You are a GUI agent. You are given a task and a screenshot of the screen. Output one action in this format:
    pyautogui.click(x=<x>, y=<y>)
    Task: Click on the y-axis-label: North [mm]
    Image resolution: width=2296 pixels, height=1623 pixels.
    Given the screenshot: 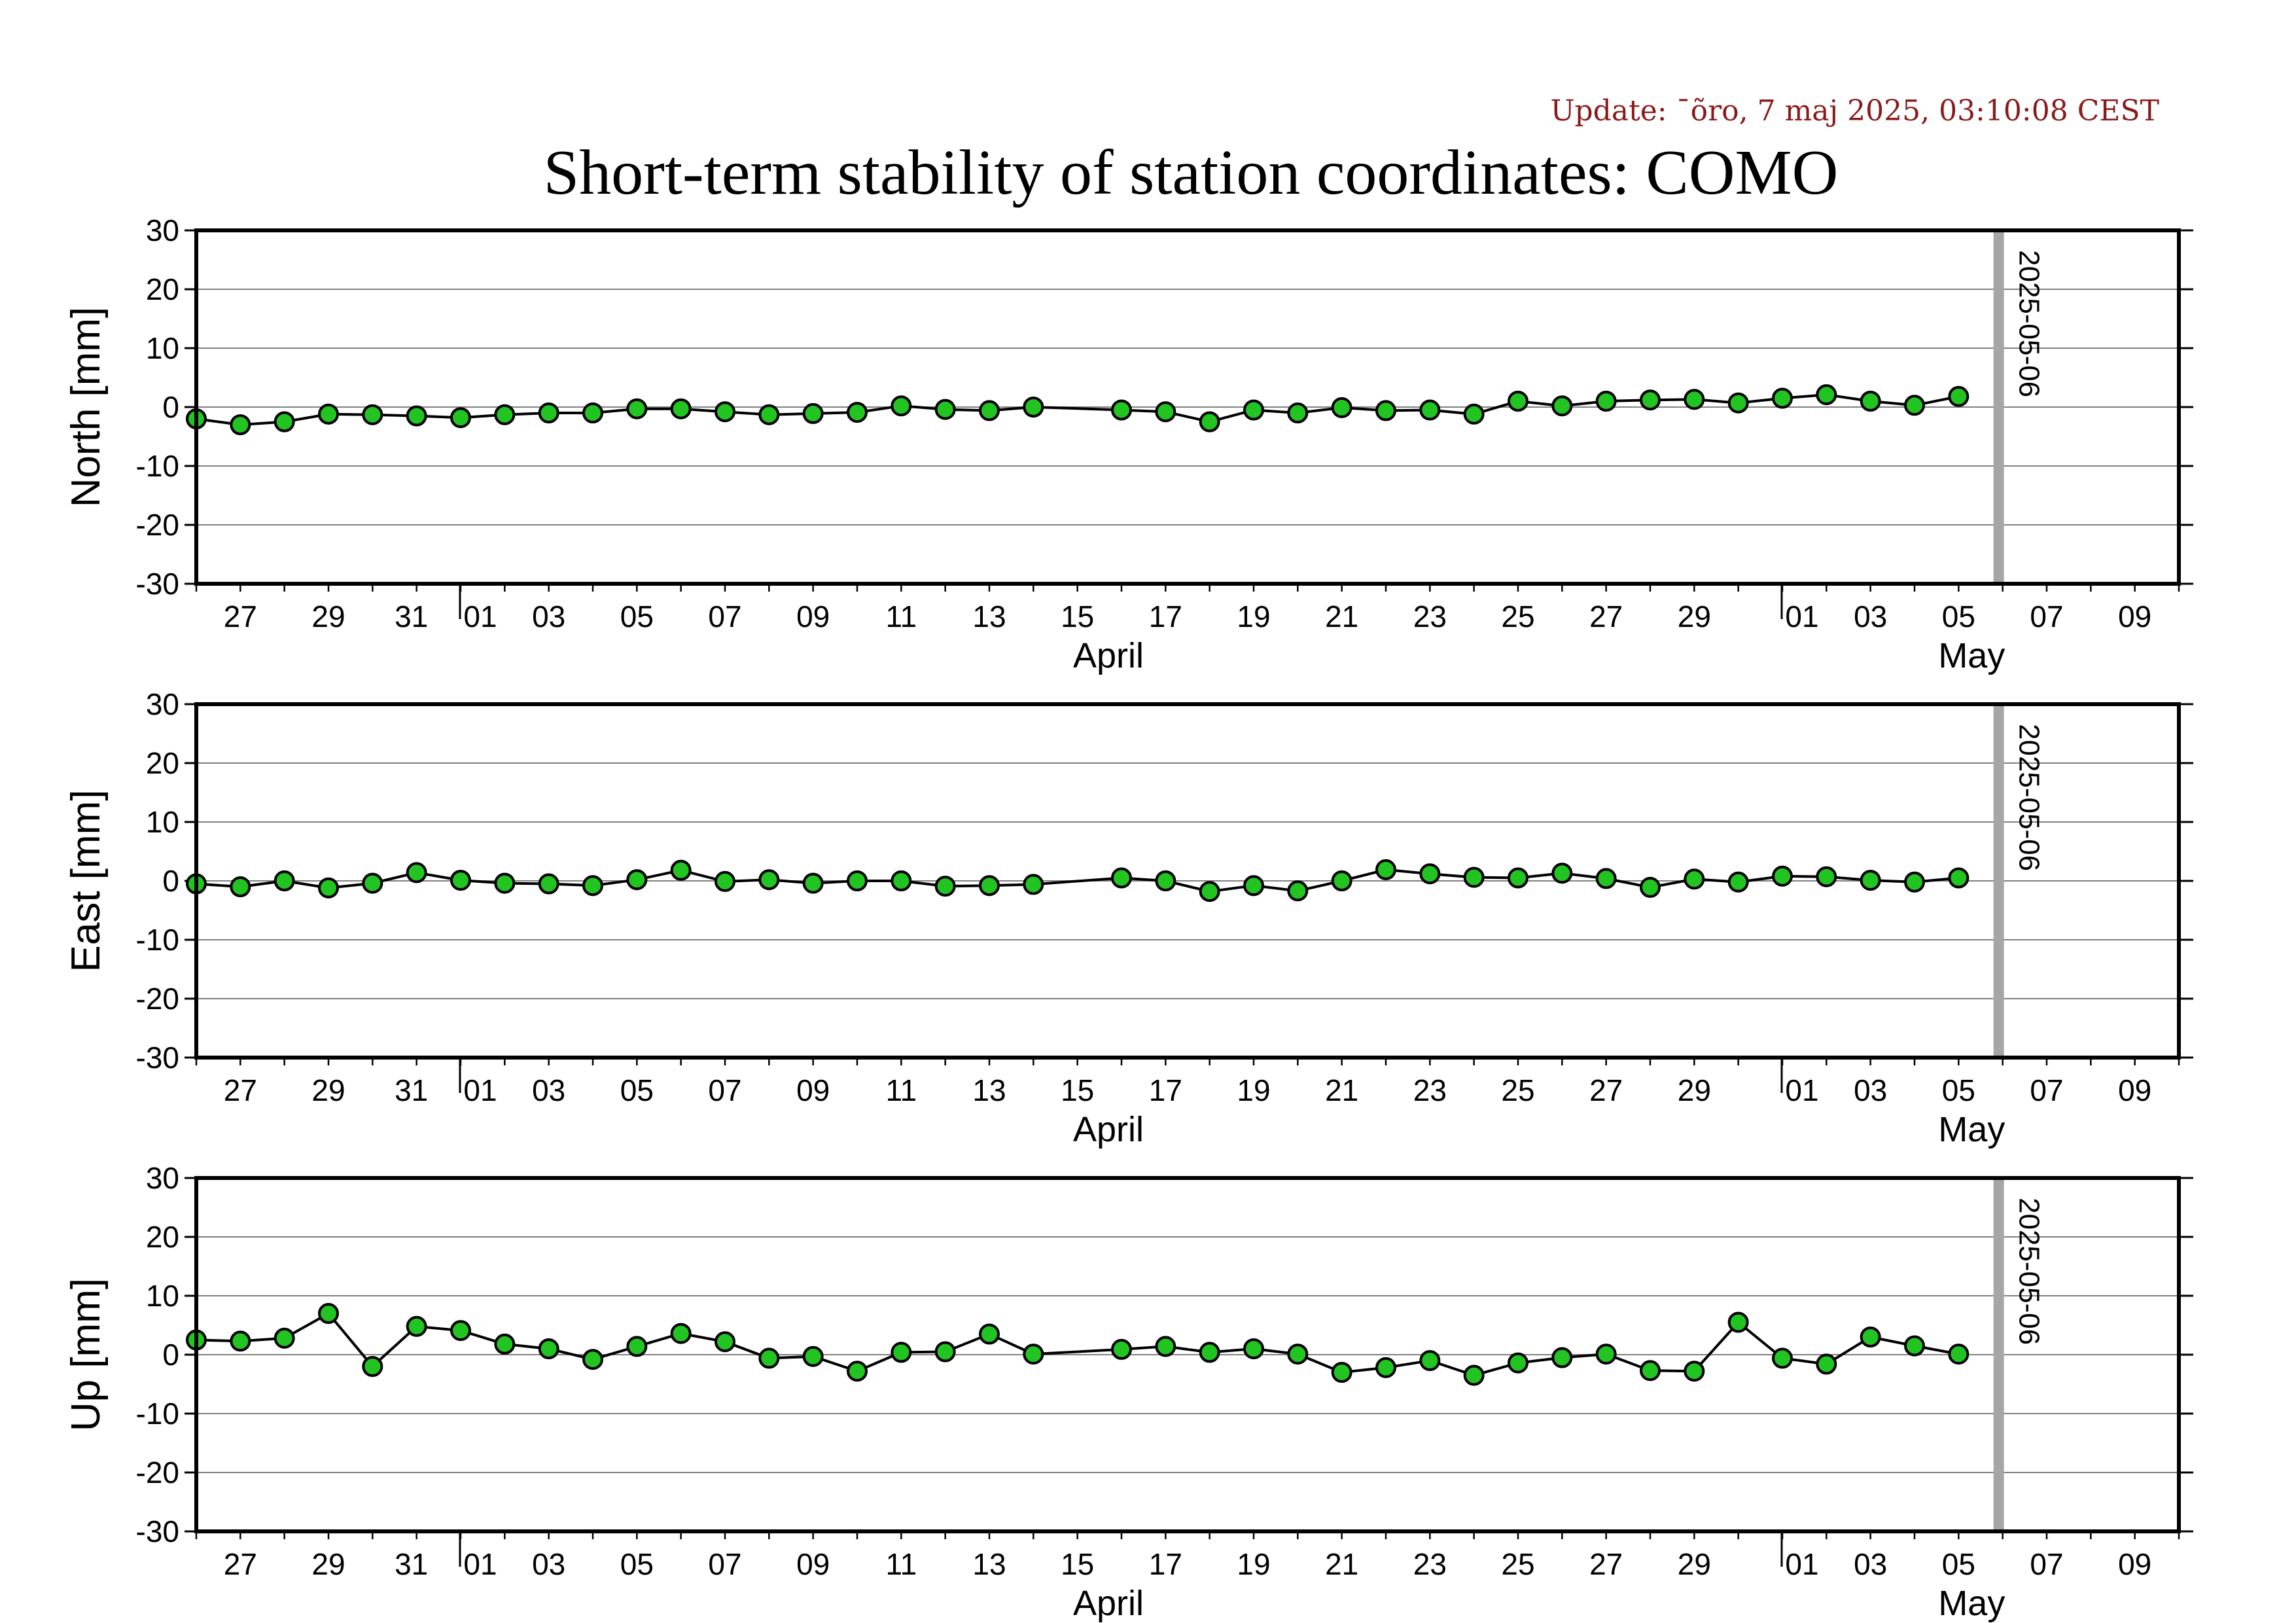 What is the action you would take?
    pyautogui.click(x=86, y=407)
    